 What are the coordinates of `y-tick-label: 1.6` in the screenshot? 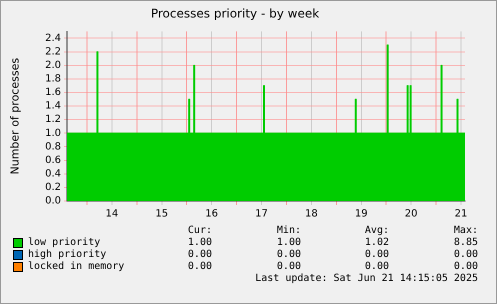 It's located at (53, 92).